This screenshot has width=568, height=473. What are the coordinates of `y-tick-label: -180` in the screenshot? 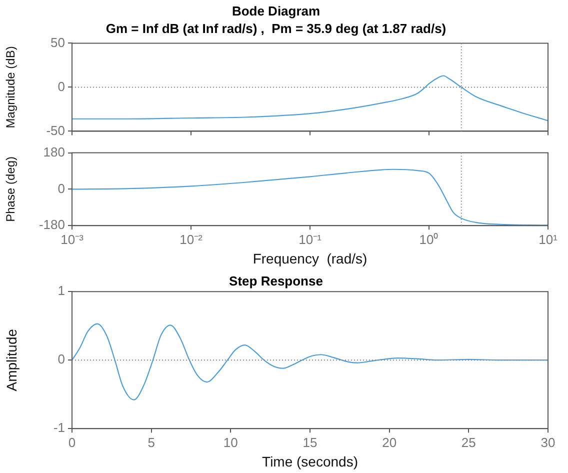 It's located at (51, 224).